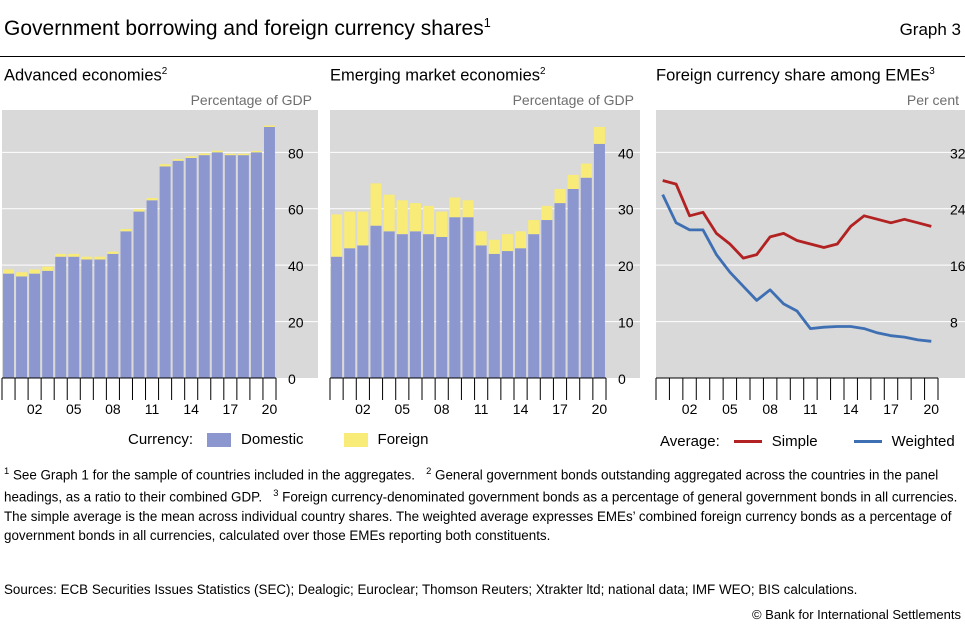  What do you see at coordinates (272, 439) in the screenshot?
I see `legend-label-domestic: Domestic` at bounding box center [272, 439].